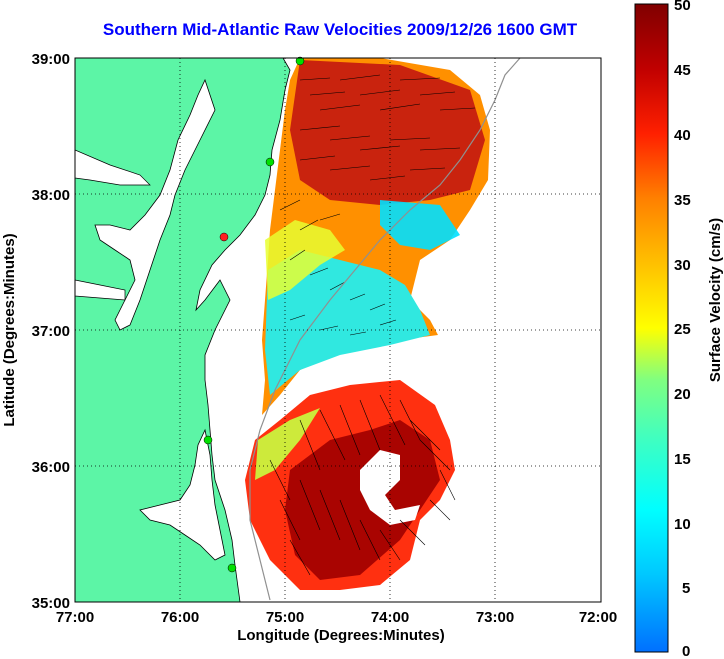 This screenshot has width=724, height=659. Describe the element at coordinates (682, 200) in the screenshot. I see `colorbar-tick-label: 35` at that location.